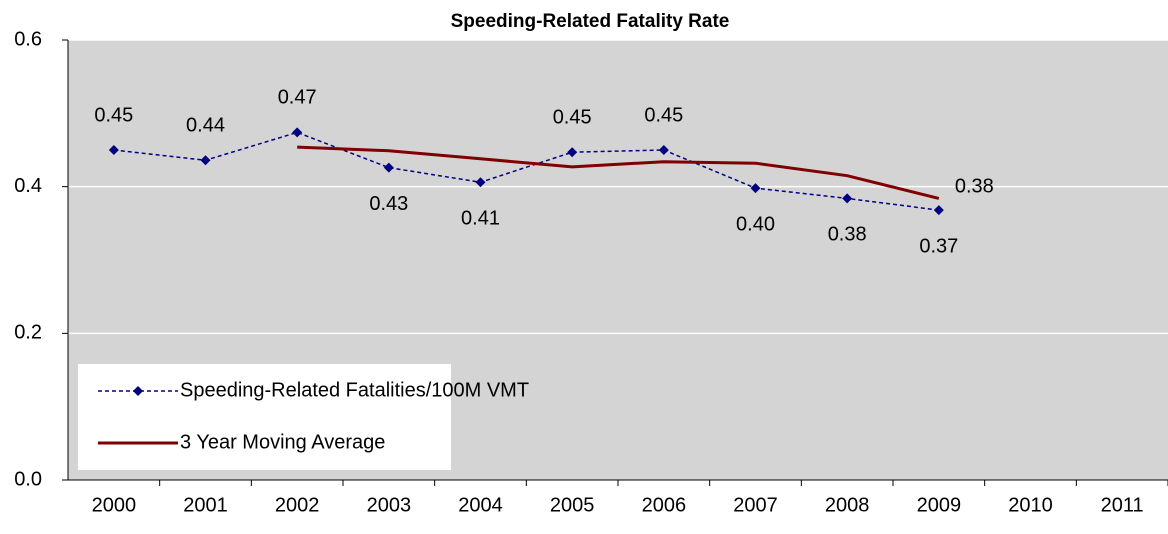 The image size is (1168, 534). Describe the element at coordinates (114, 505) in the screenshot. I see `x-tick-label: 2000` at that location.